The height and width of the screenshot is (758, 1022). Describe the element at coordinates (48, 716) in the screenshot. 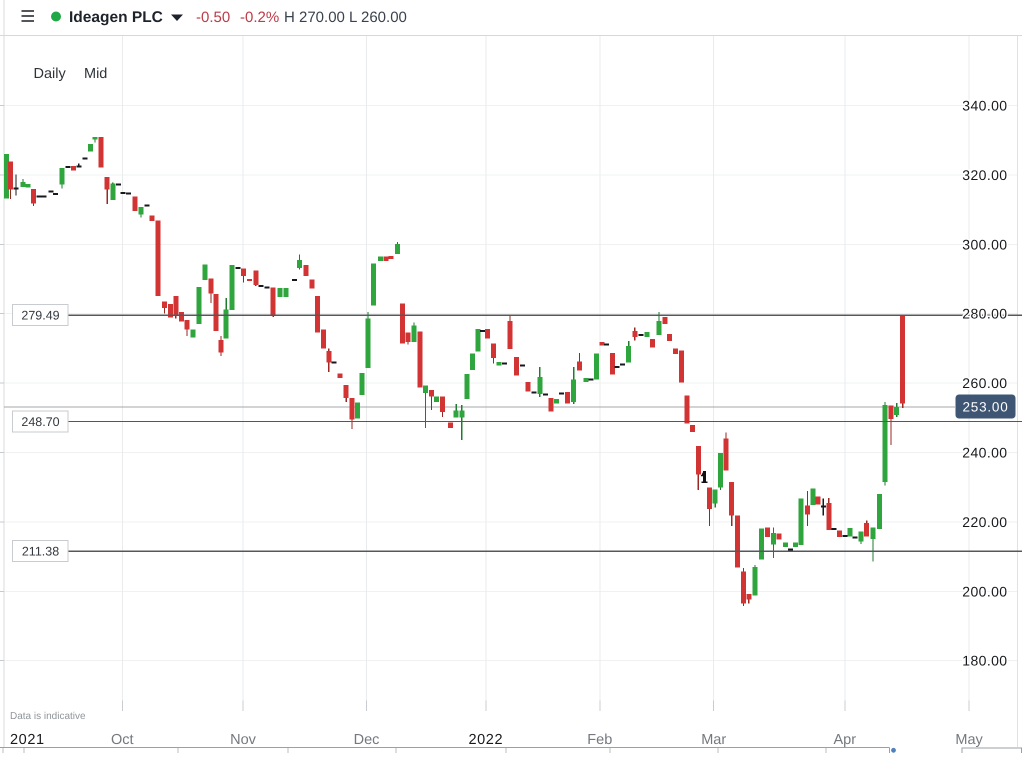

I see `svg-text: Data is indicative` at that location.